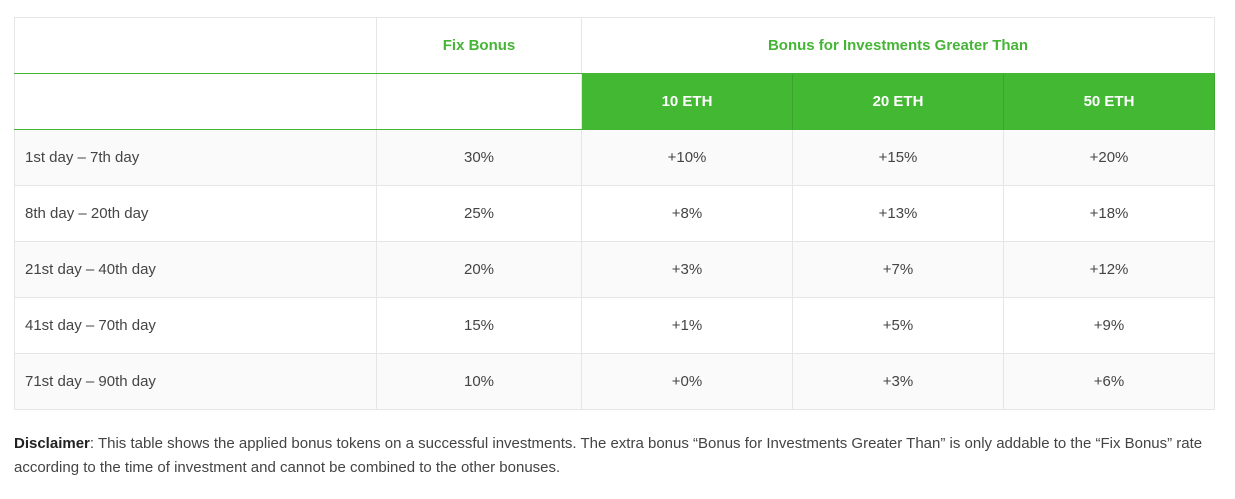 The height and width of the screenshot is (499, 1235). What do you see at coordinates (687, 269) in the screenshot?
I see `bonus-10-cell: +3%` at bounding box center [687, 269].